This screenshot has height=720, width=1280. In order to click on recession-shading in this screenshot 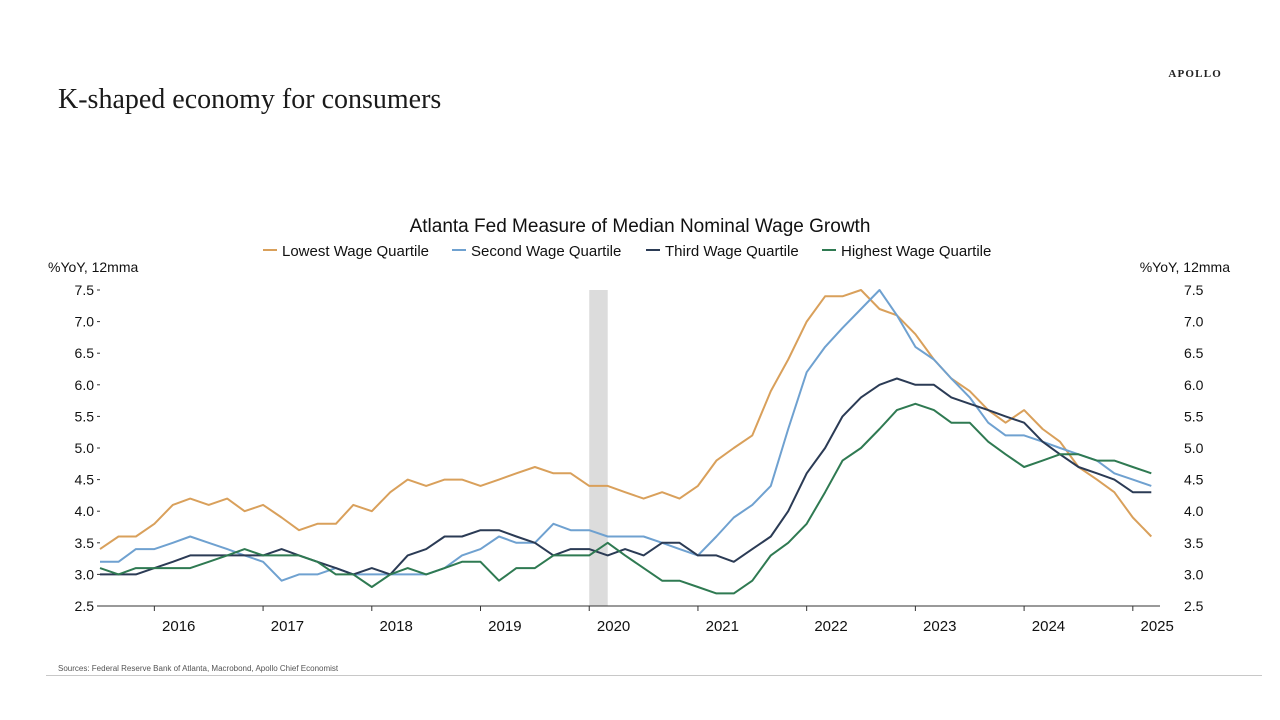, I will do `click(598, 448)`.